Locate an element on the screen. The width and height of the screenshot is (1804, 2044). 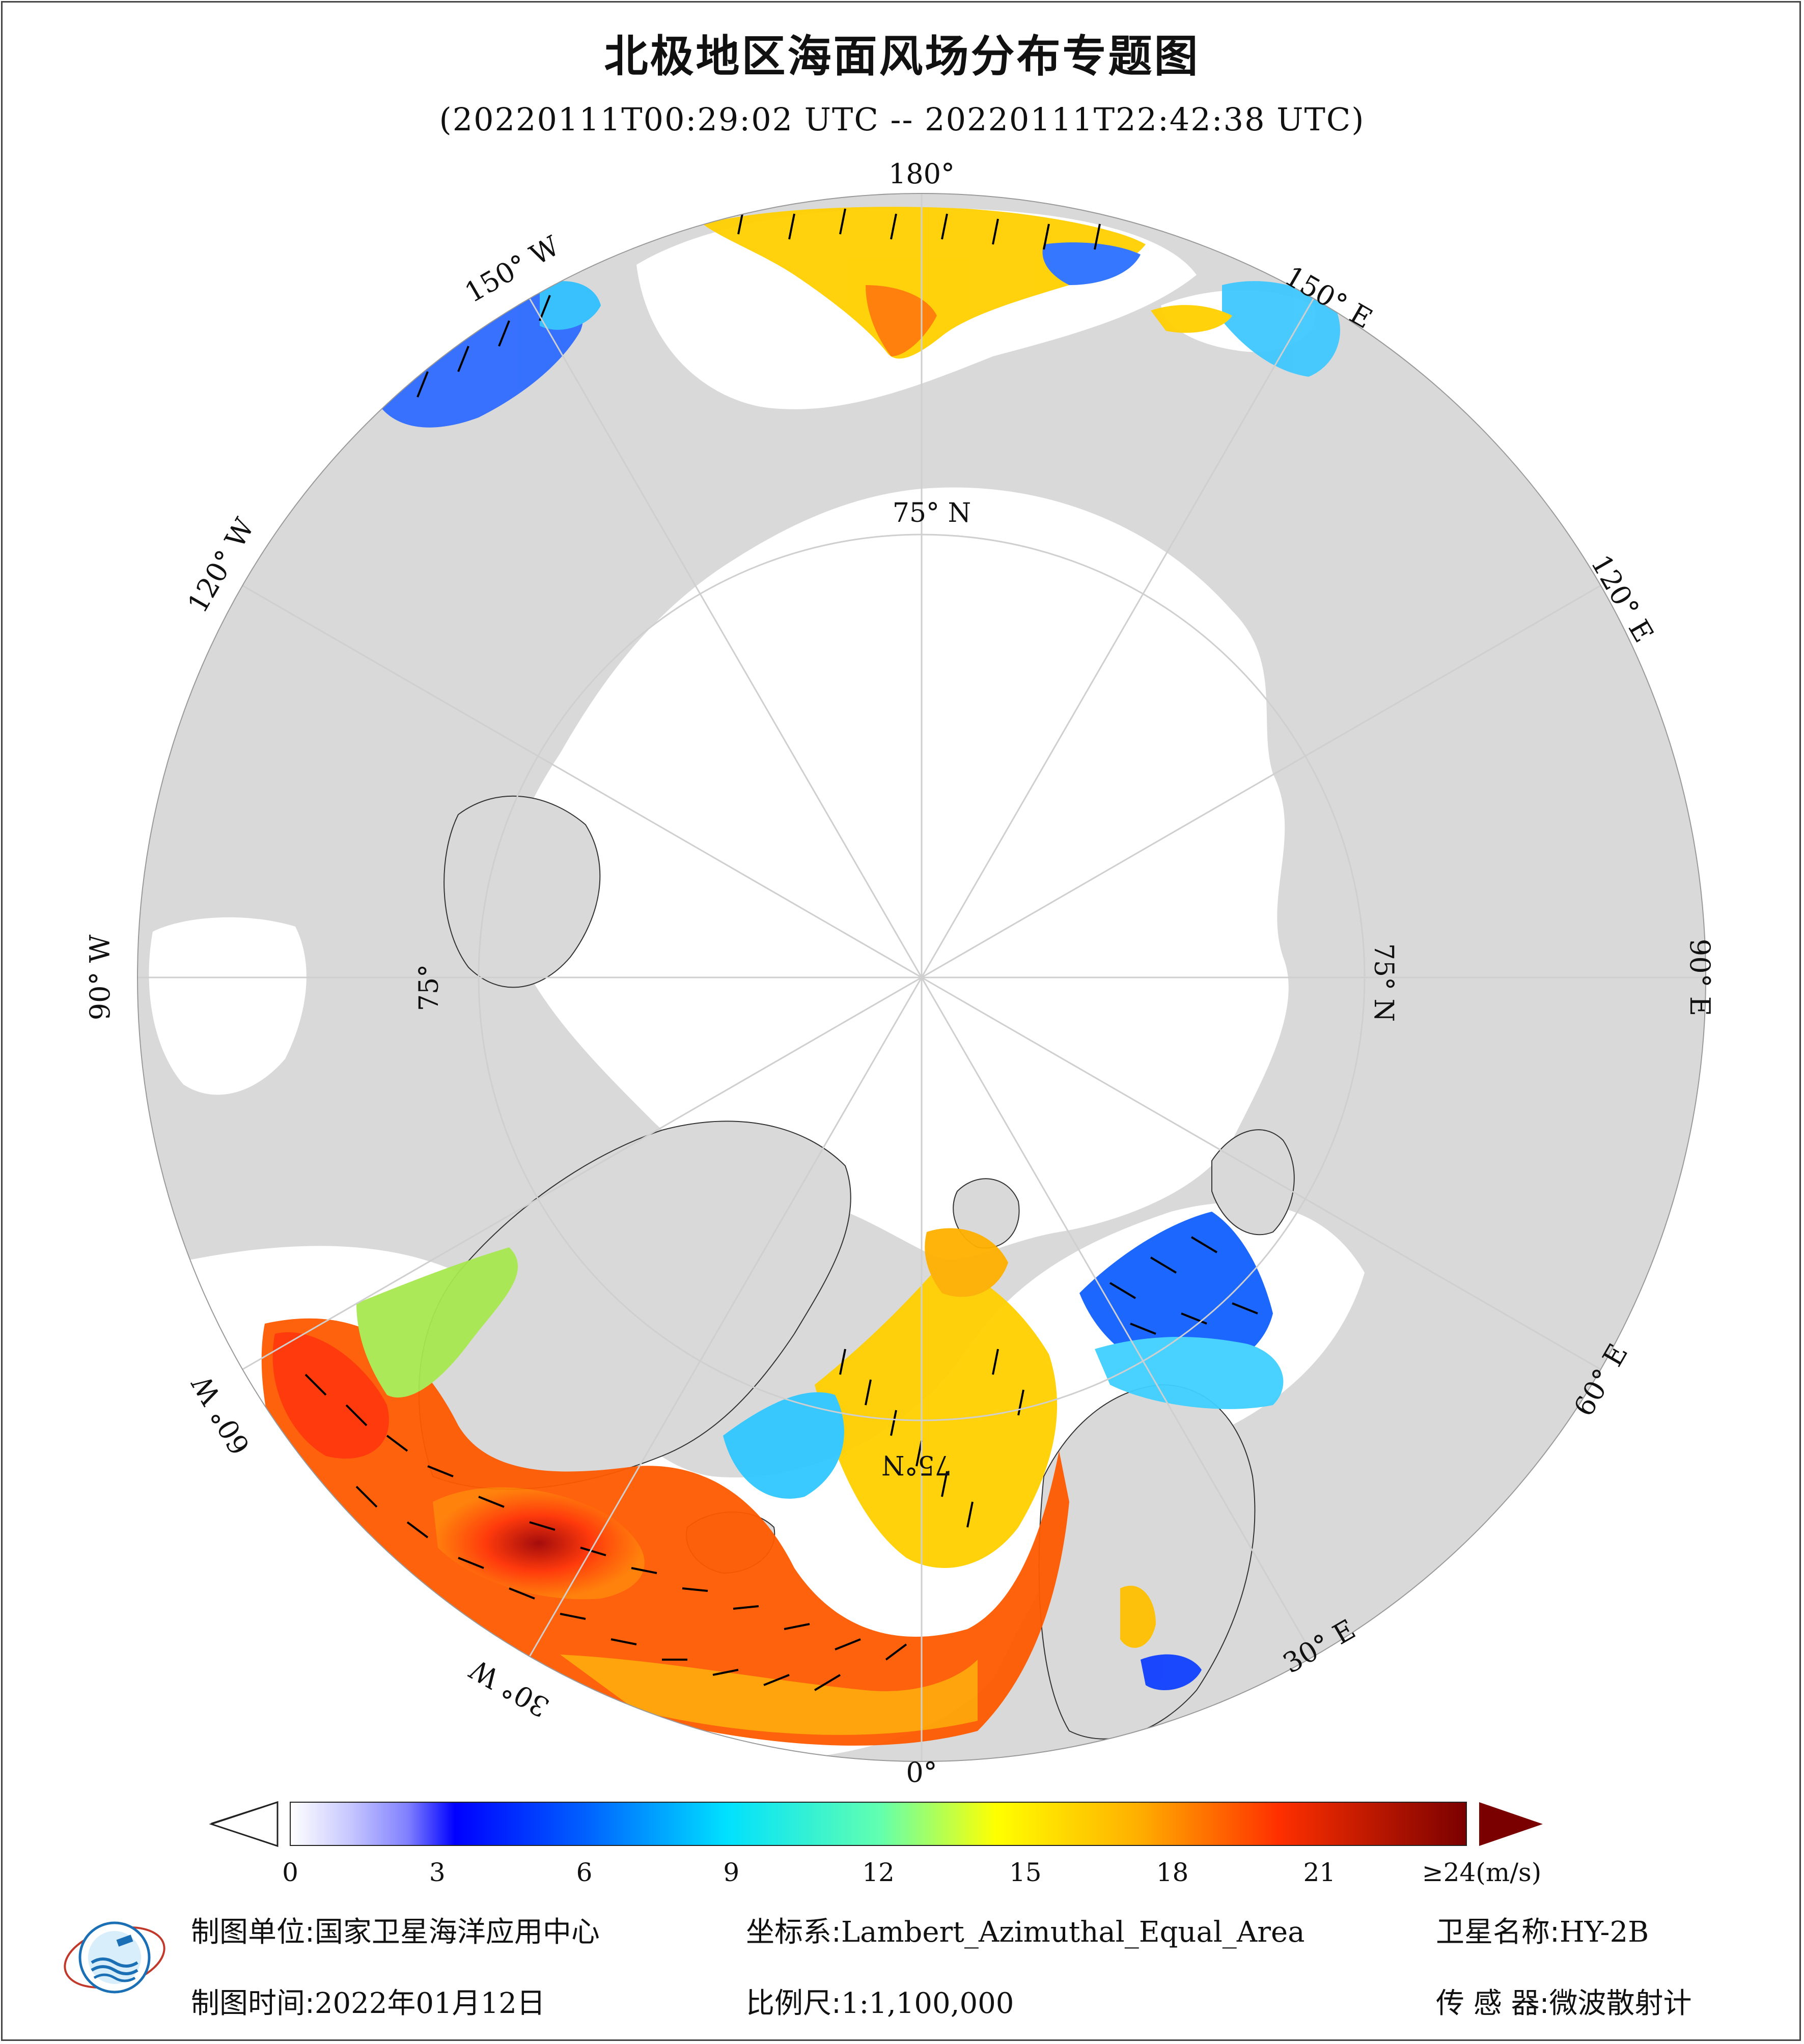
svalbard is located at coordinates (986, 1213).